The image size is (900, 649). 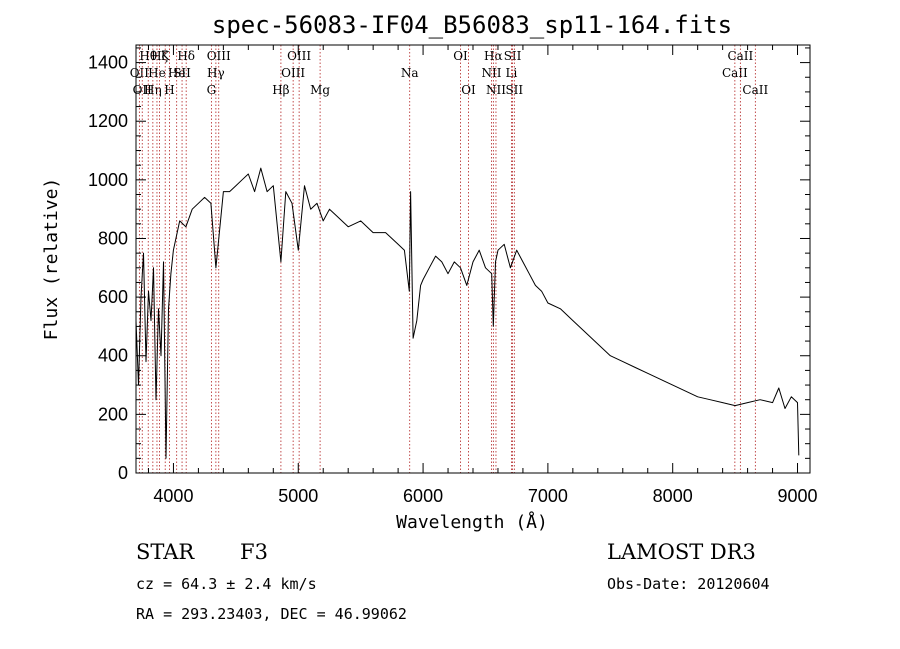 I want to click on x-tick-label-4000: 4000, so click(x=173, y=496).